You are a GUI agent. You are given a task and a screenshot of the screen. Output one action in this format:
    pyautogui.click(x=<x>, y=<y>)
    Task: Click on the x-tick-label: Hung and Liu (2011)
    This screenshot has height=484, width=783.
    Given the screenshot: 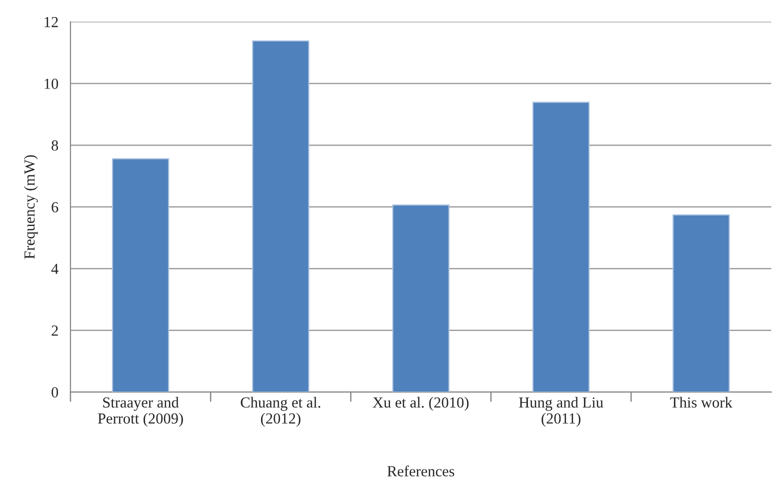 What is the action you would take?
    pyautogui.click(x=561, y=411)
    